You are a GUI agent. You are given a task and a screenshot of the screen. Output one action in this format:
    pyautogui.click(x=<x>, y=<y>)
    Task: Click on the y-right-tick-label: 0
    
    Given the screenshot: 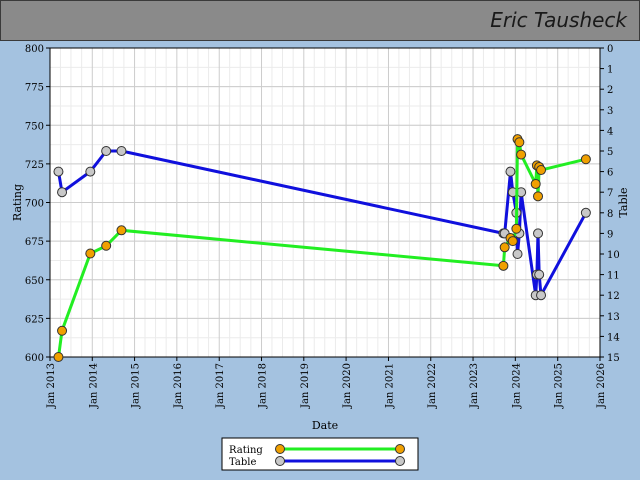 What is the action you would take?
    pyautogui.click(x=610, y=49)
    